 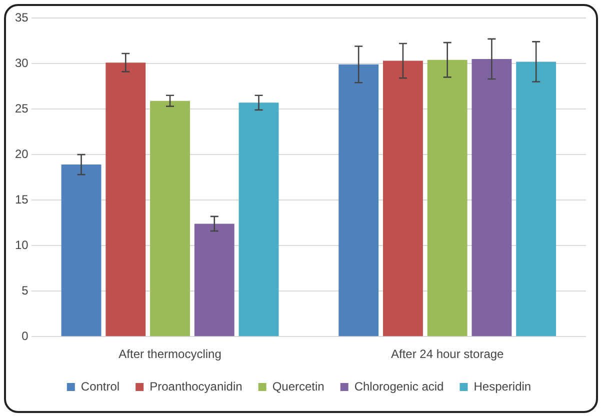 I want to click on y-tick-label: 25, so click(x=21, y=108).